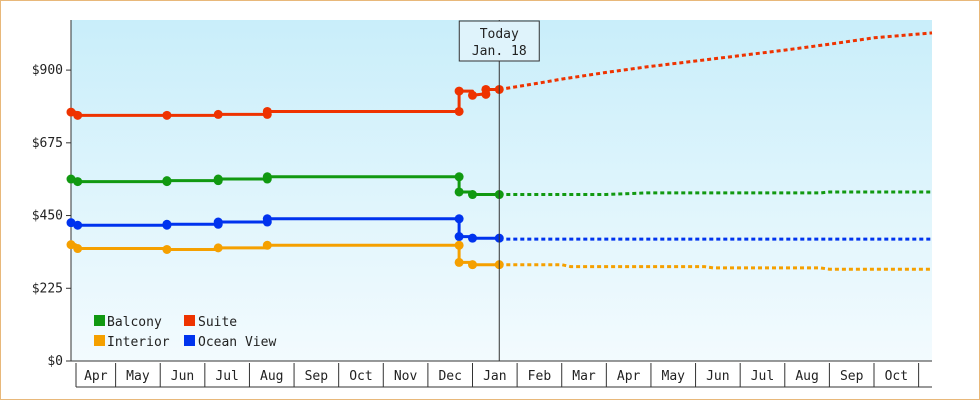 The height and width of the screenshot is (400, 980). I want to click on legend-swatch-balcony, so click(99, 320).